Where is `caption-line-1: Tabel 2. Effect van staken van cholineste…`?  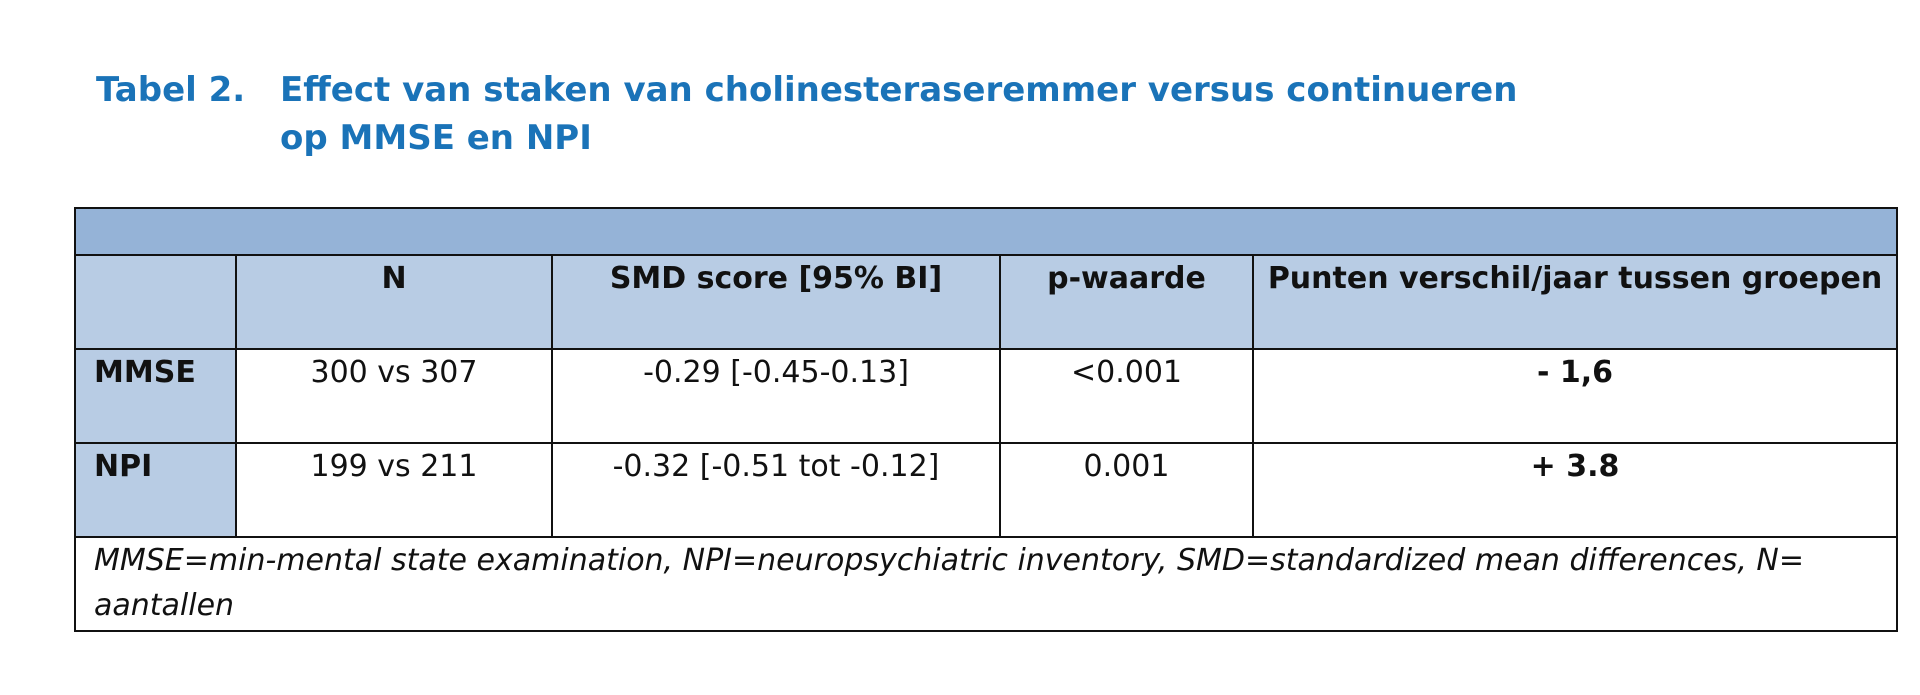
caption-line-1: Tabel 2. Effect van staken van cholineste… is located at coordinates (806, 90).